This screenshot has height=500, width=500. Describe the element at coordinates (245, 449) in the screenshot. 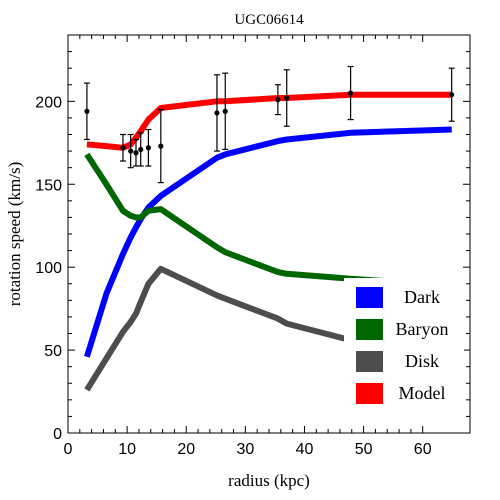

I see `x-tick-label: 30` at that location.